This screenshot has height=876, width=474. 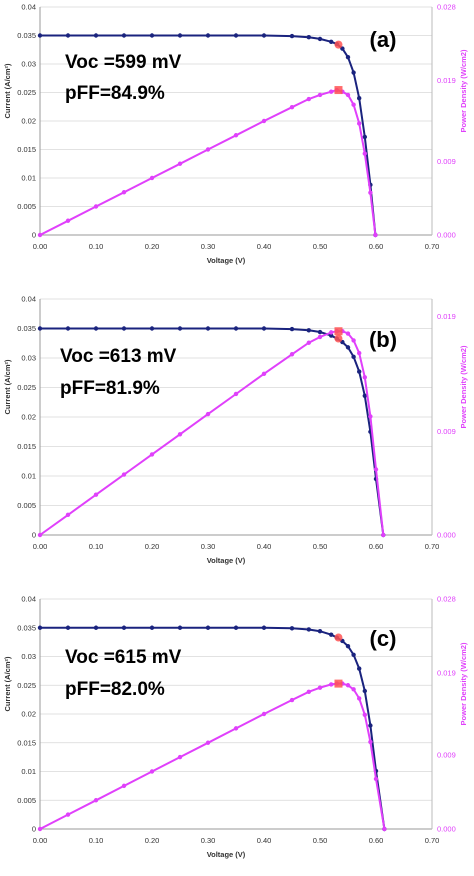 What do you see at coordinates (123, 62) in the screenshot?
I see `voc-annotation: Voc =599 mV` at bounding box center [123, 62].